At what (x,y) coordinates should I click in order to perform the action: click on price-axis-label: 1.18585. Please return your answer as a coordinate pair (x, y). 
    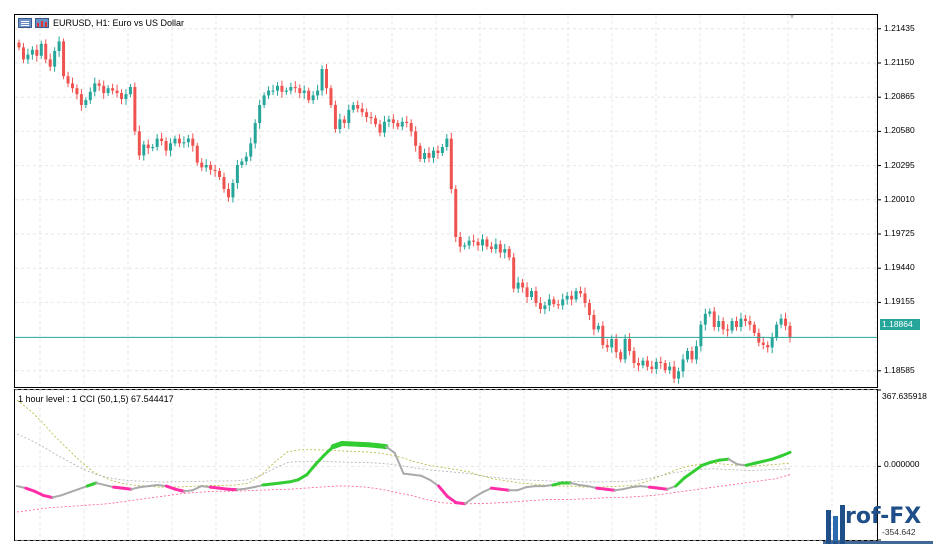
    Looking at the image, I should click on (899, 369).